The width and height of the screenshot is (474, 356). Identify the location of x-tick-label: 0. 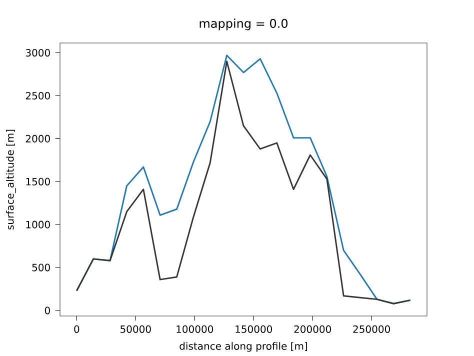
(77, 329).